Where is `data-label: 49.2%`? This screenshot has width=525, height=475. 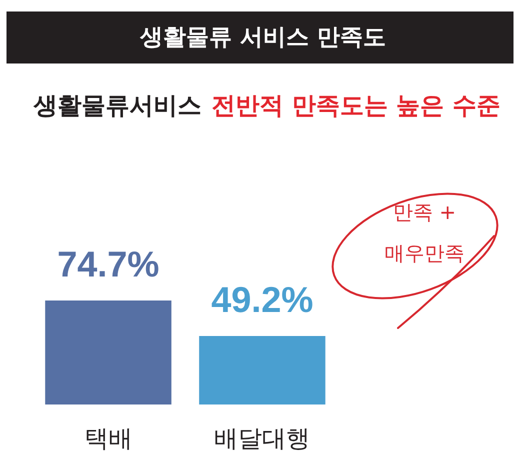
data-label: 49.2% is located at coordinates (262, 299).